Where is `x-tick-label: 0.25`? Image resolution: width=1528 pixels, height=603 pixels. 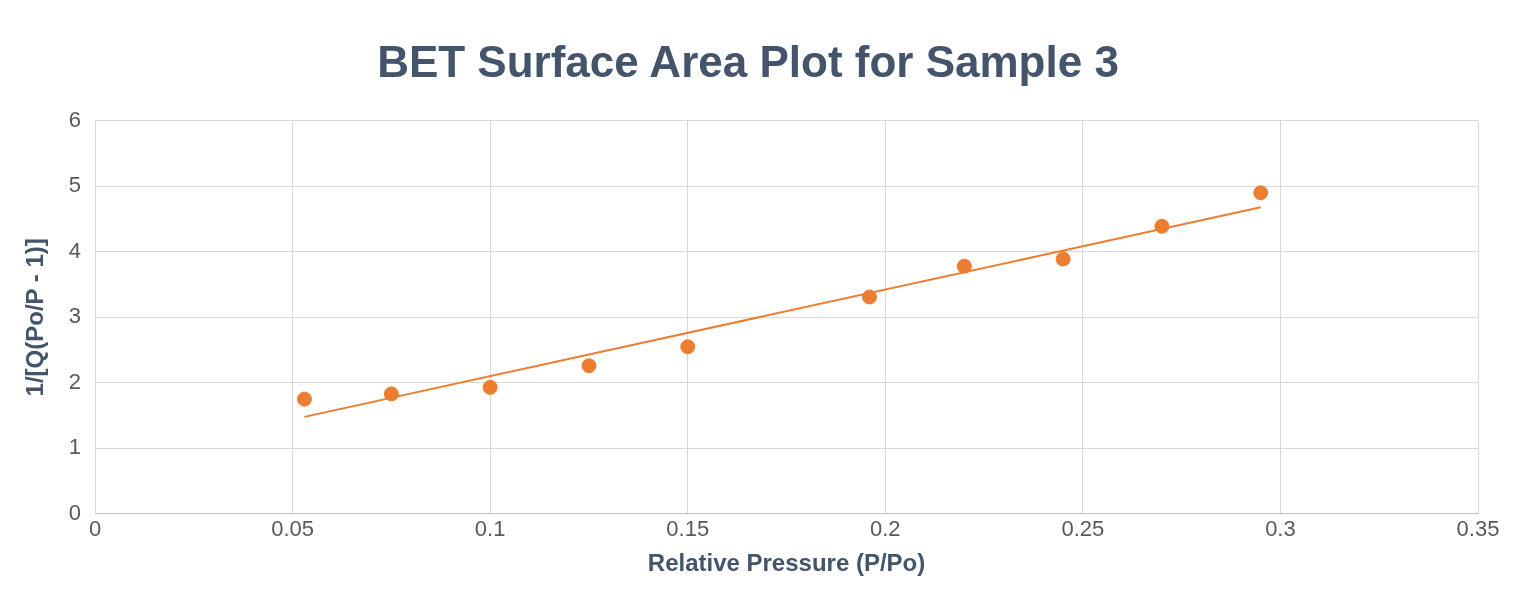 x-tick-label: 0.25 is located at coordinates (1083, 529).